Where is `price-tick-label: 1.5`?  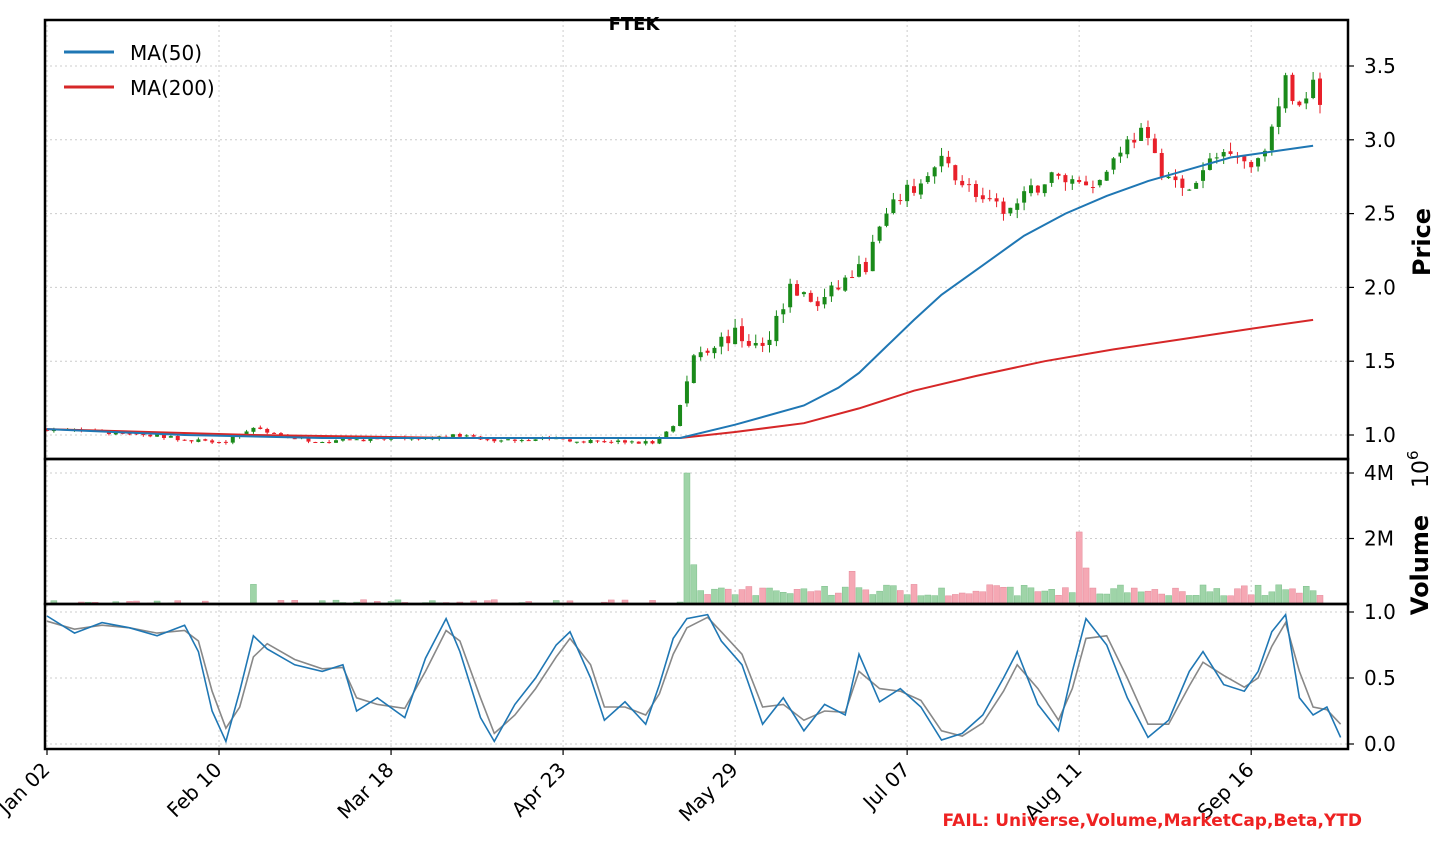 price-tick-label: 1.5 is located at coordinates (1380, 361).